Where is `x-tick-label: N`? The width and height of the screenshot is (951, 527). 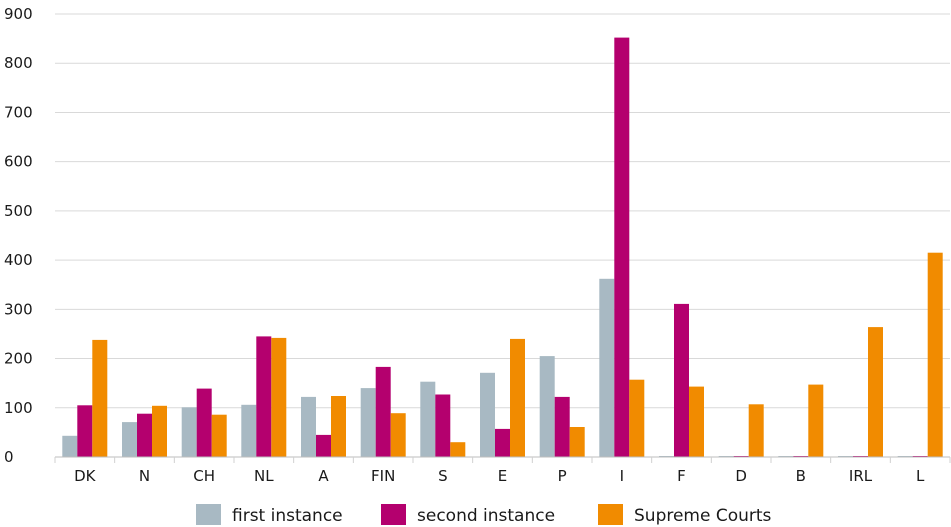 x-tick-label: N is located at coordinates (144, 476).